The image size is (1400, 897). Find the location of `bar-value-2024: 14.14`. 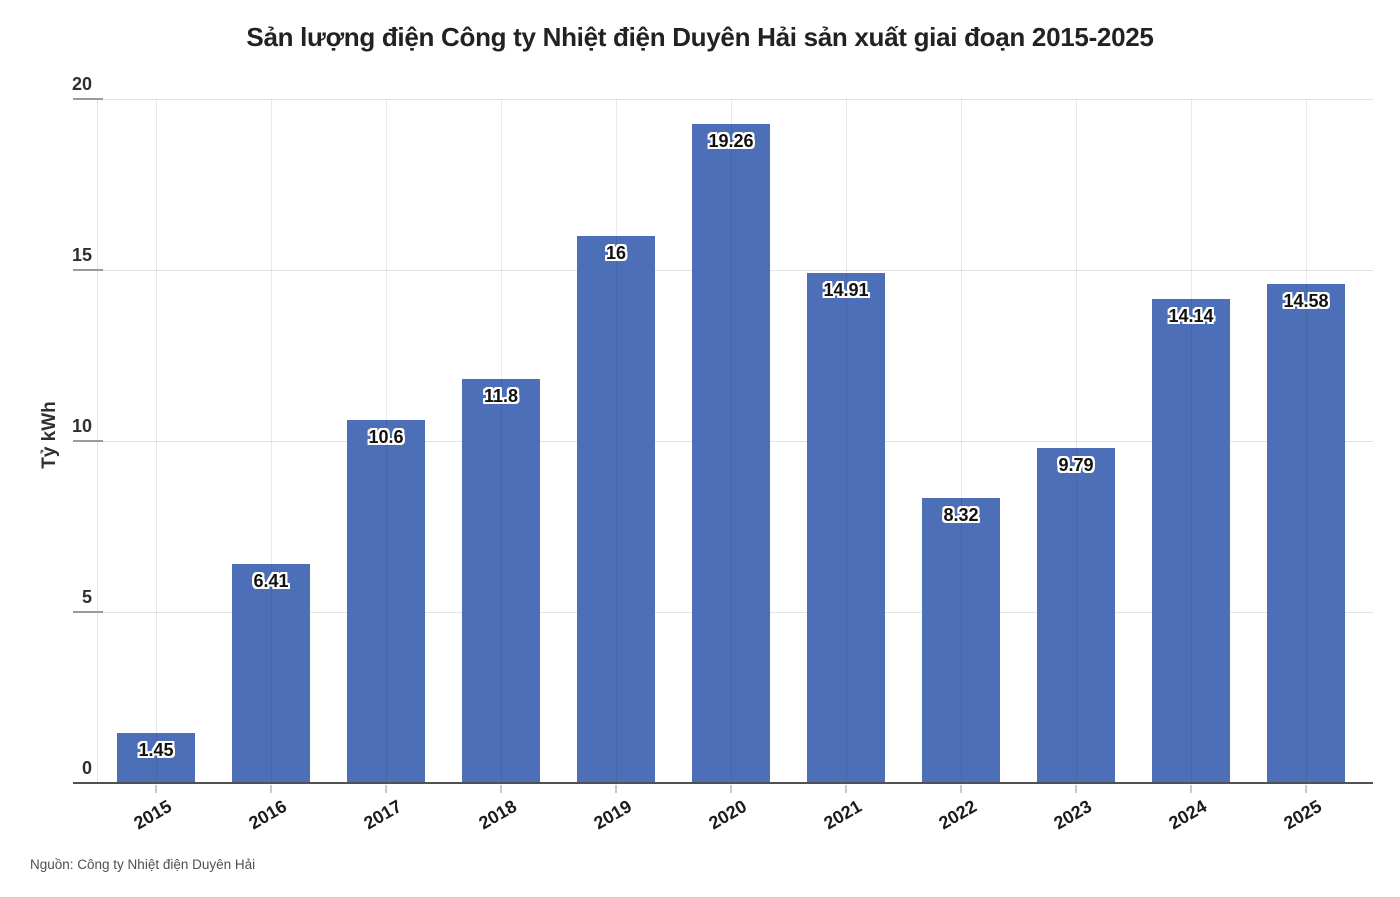

bar-value-2024: 14.14 is located at coordinates (1191, 316).